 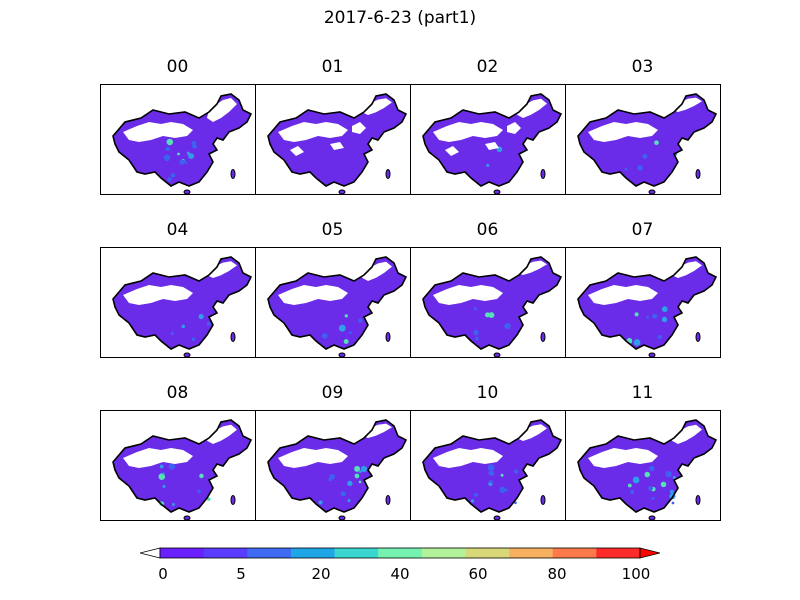 I want to click on colorbar-tick-label: 80, so click(x=557, y=574).